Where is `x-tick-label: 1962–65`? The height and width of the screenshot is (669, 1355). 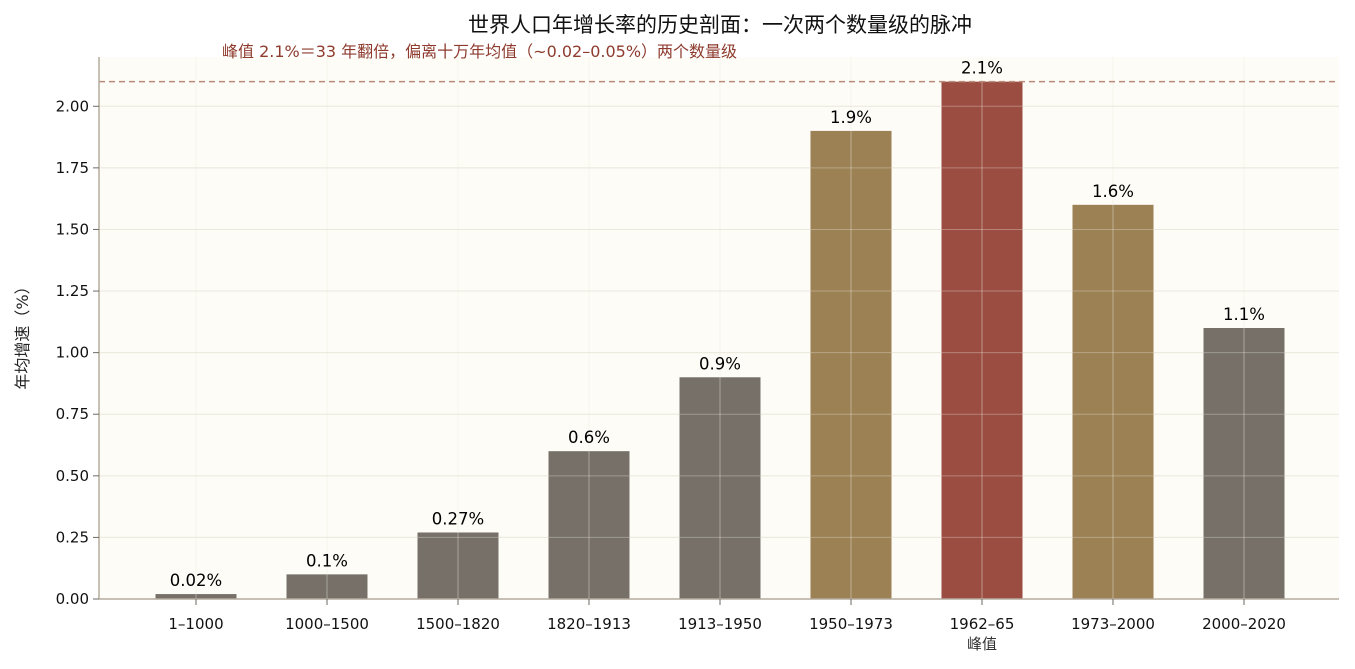
x-tick-label: 1962–65 is located at coordinates (982, 624).